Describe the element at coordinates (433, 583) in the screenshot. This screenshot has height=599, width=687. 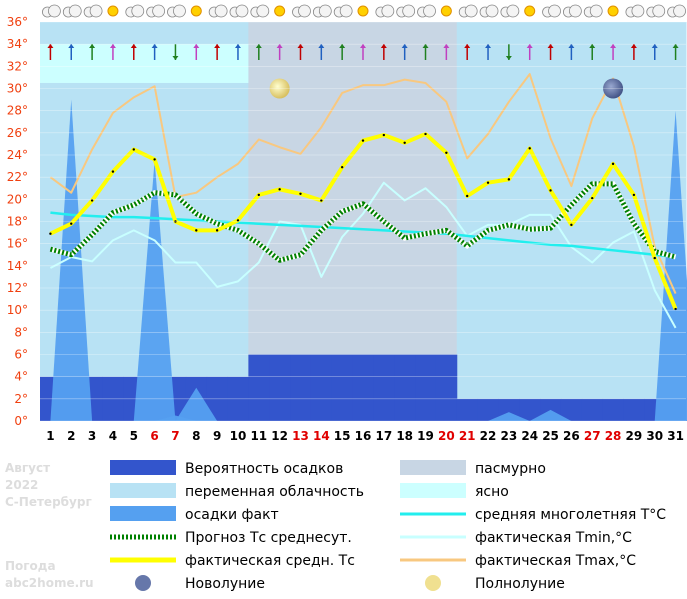
I see `full-moon-legend-icon` at that location.